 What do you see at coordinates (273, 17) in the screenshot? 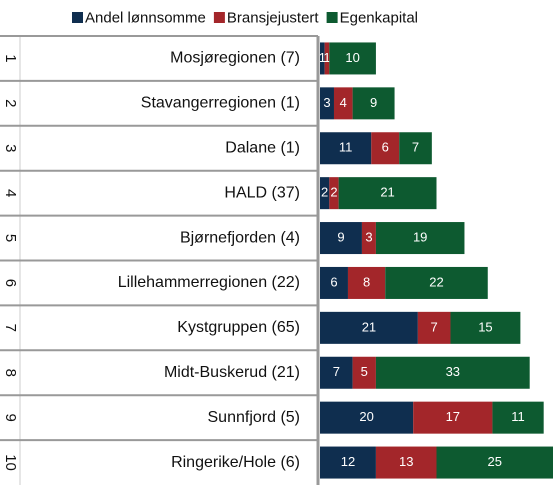
I see `legend-label: Bransjejustert` at bounding box center [273, 17].